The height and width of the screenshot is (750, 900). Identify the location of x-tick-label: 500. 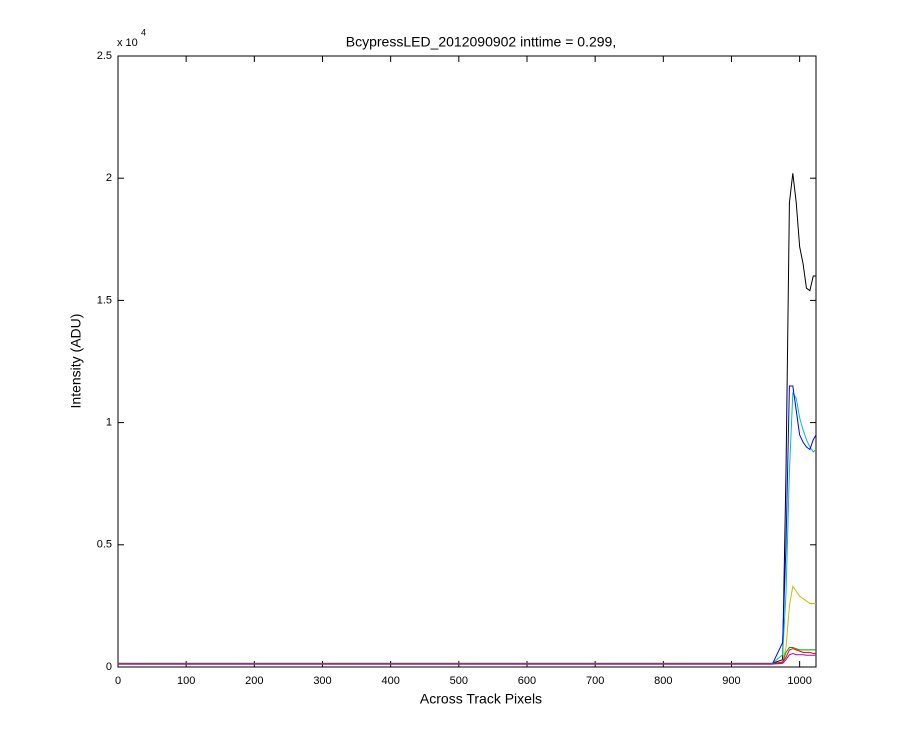
(459, 681).